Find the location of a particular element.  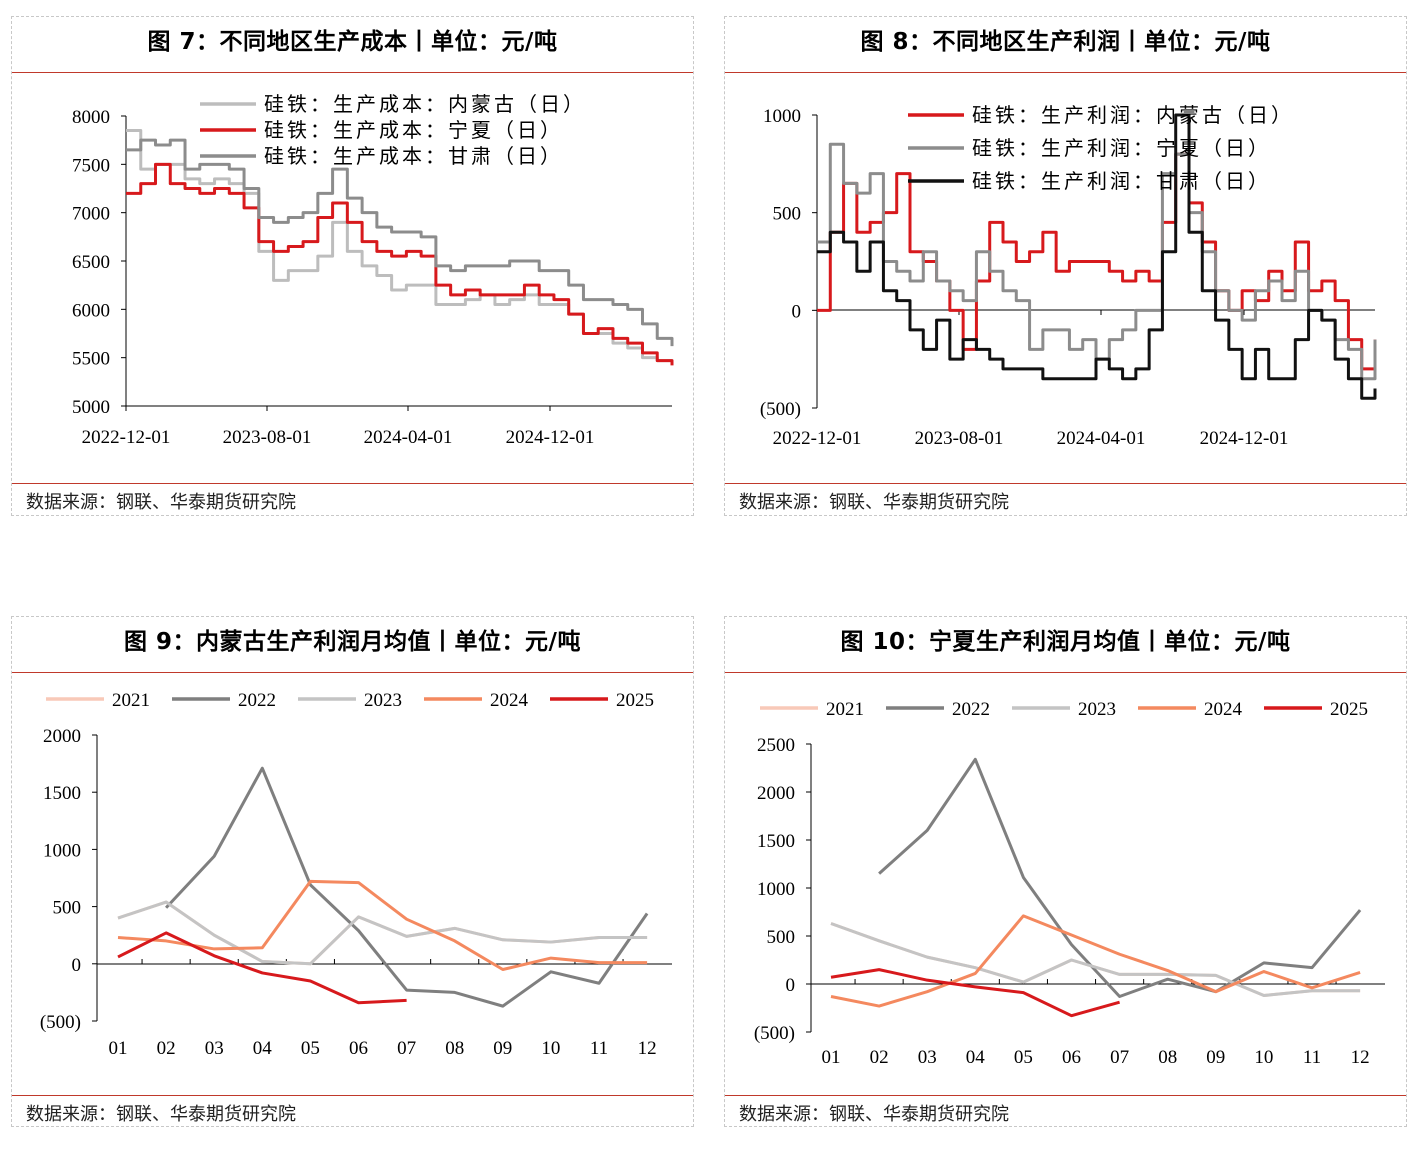

y-tick-label: 5000 is located at coordinates (91, 407).